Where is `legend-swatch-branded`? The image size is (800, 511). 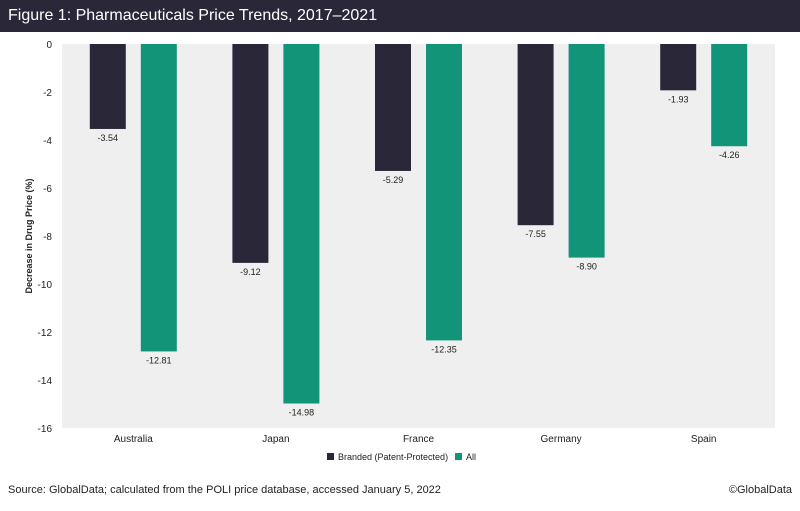
legend-swatch-branded is located at coordinates (330, 456).